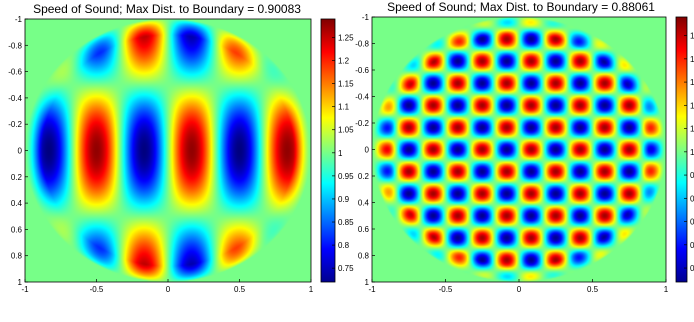  What do you see at coordinates (344, 245) in the screenshot?
I see `colorbar-tick-label: 0.8` at bounding box center [344, 245].